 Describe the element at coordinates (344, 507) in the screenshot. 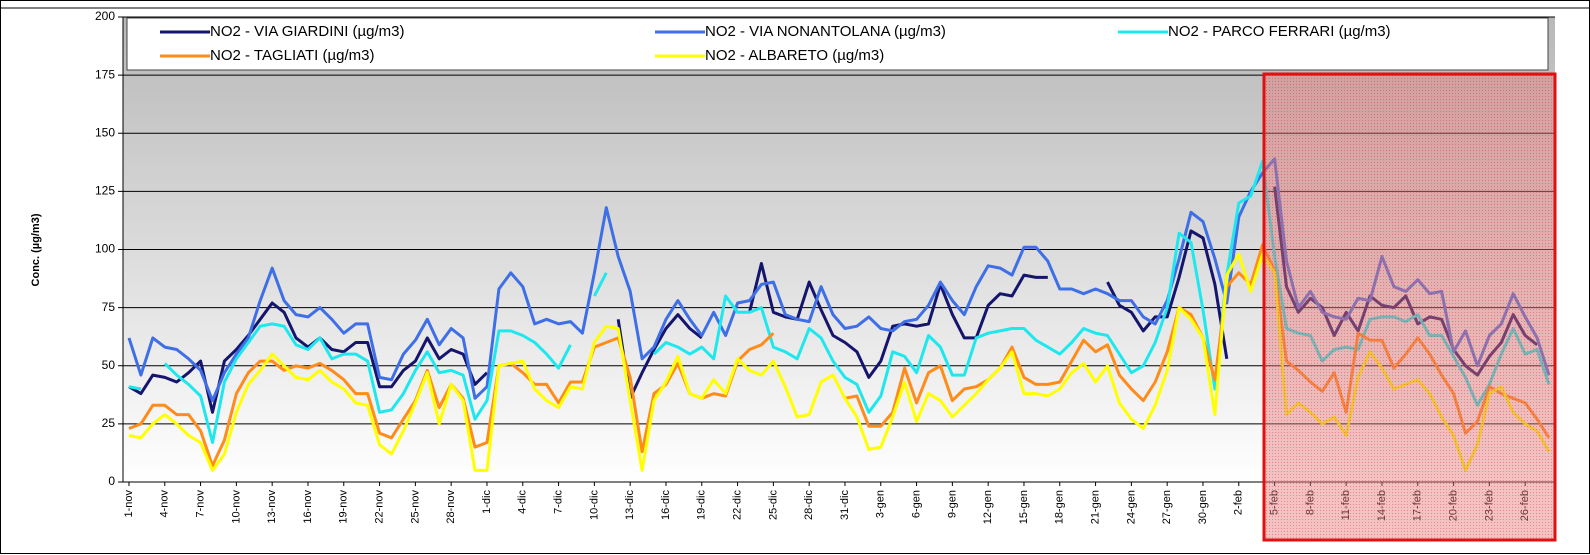

I see `x-tick-label: 19-nov` at that location.